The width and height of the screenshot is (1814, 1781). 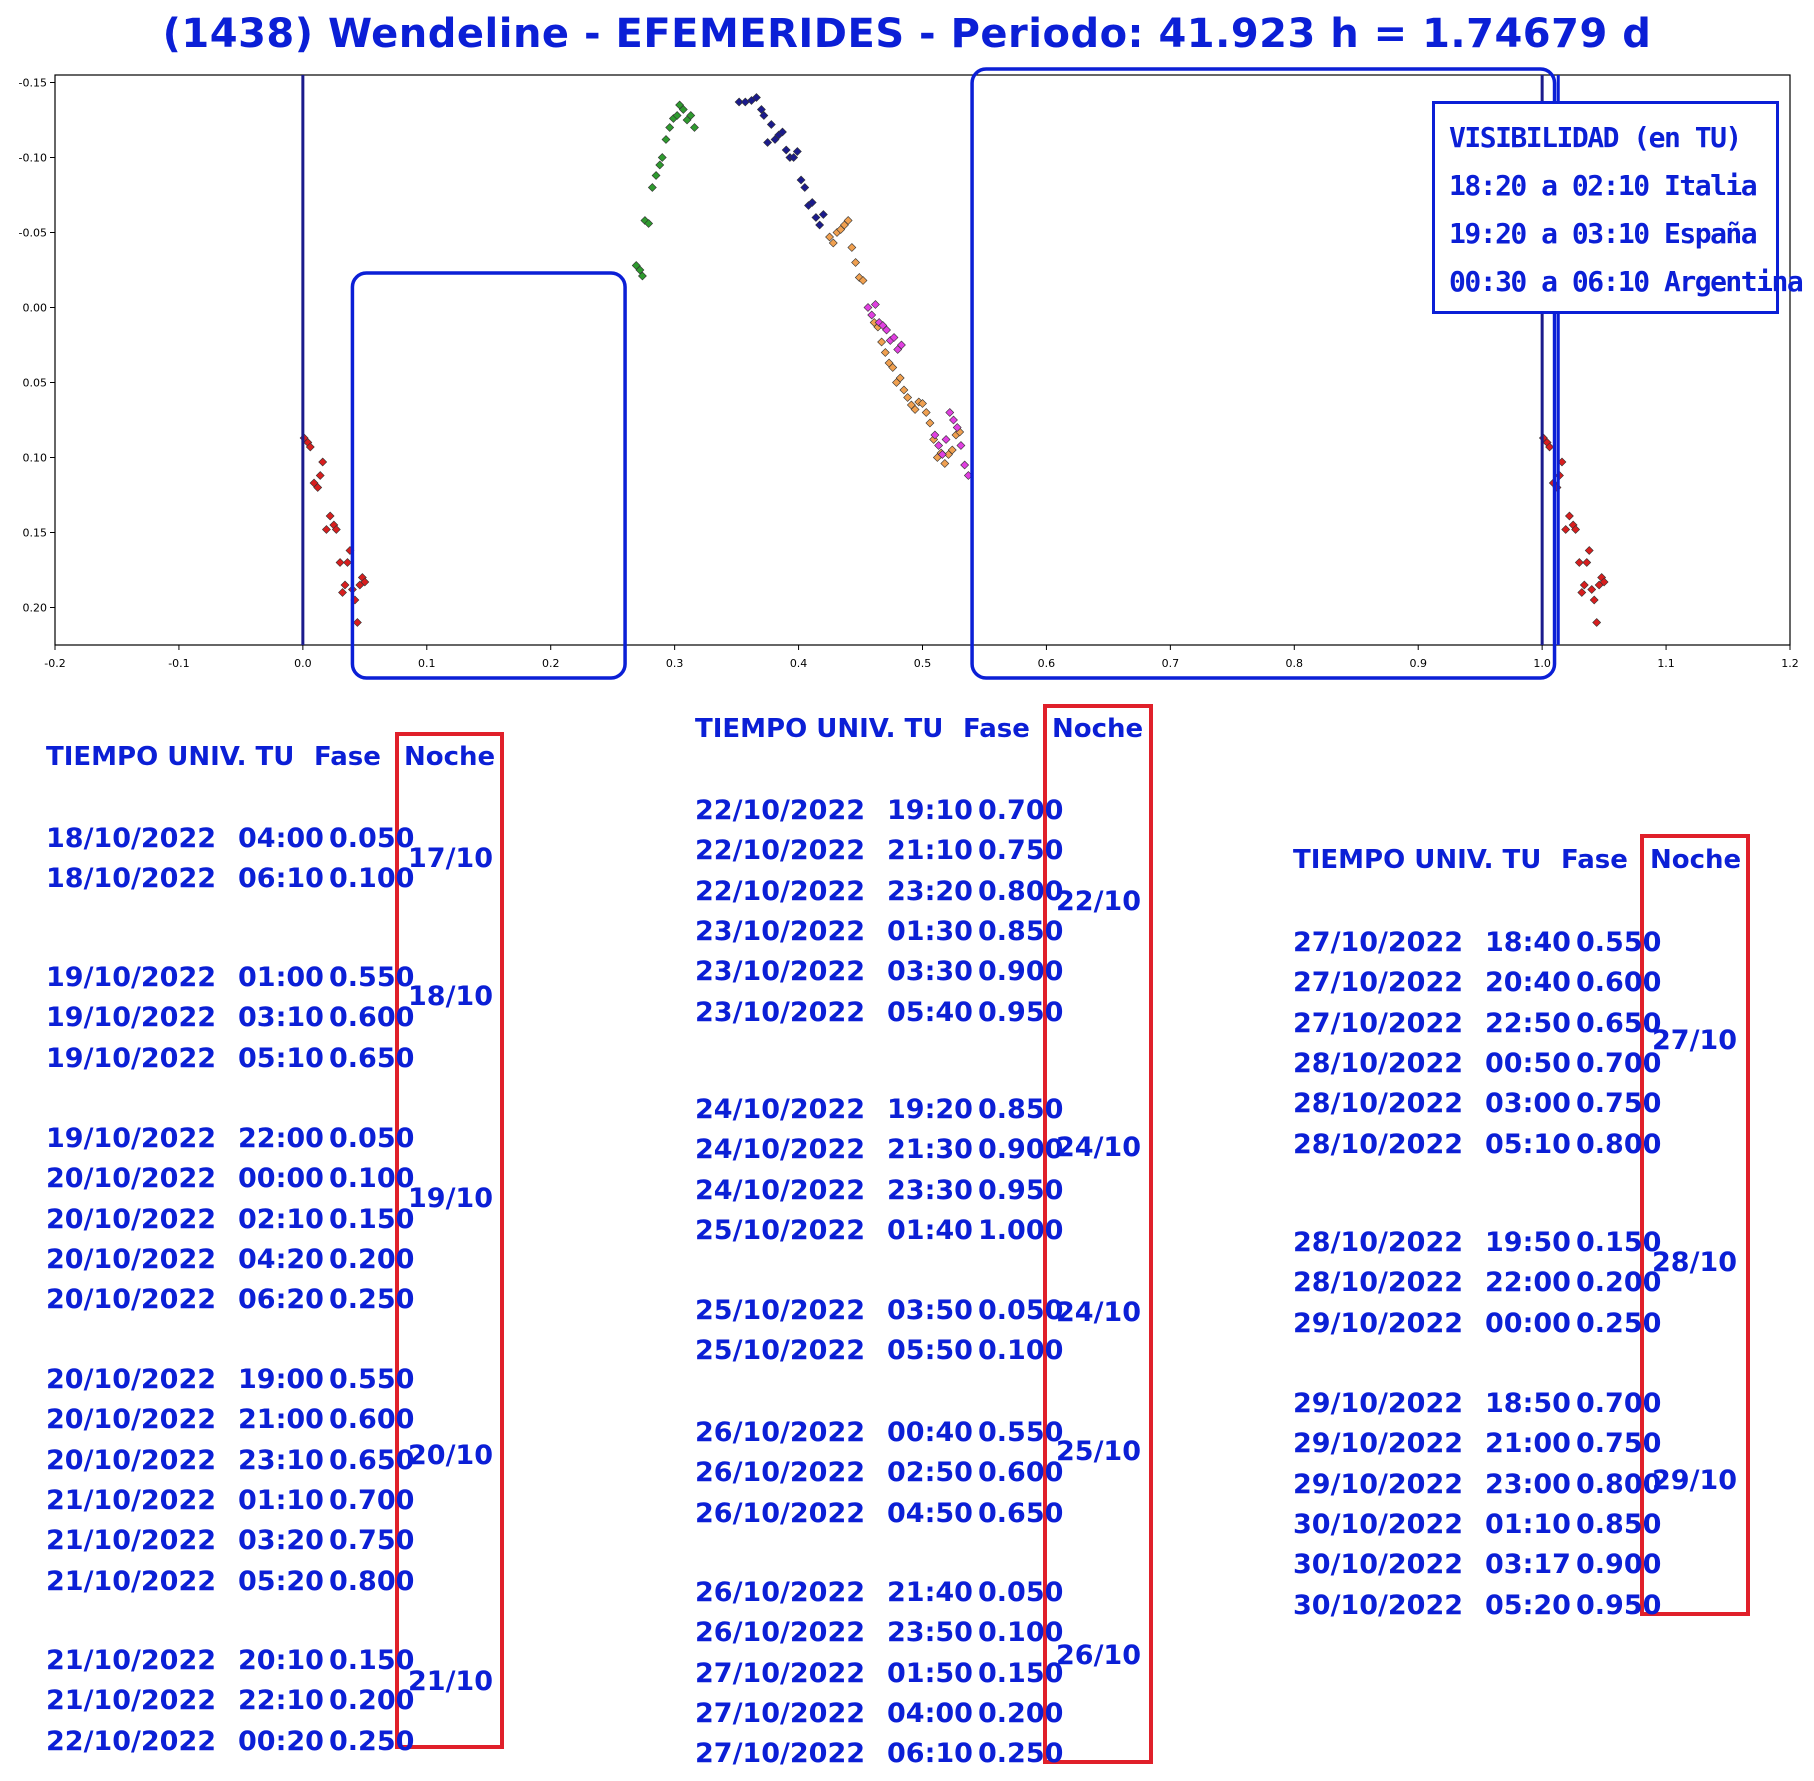 What do you see at coordinates (1263, 373) in the screenshot?
I see `highlight-box` at bounding box center [1263, 373].